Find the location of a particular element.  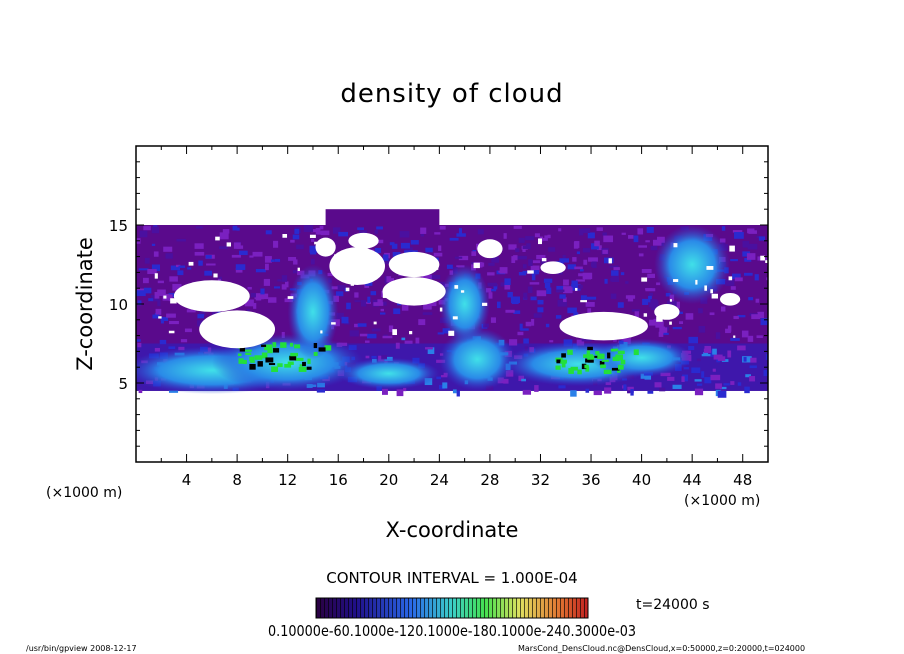

dense-region is located at coordinates (692, 264).